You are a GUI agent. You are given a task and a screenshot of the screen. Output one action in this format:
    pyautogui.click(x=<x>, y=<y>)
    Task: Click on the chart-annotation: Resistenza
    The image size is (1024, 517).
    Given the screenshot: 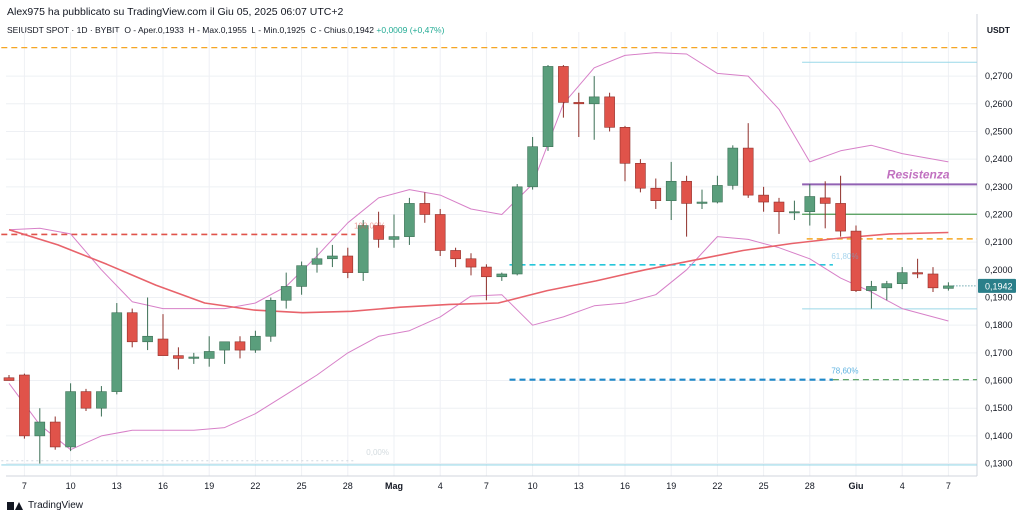 What is the action you would take?
    pyautogui.click(x=918, y=175)
    